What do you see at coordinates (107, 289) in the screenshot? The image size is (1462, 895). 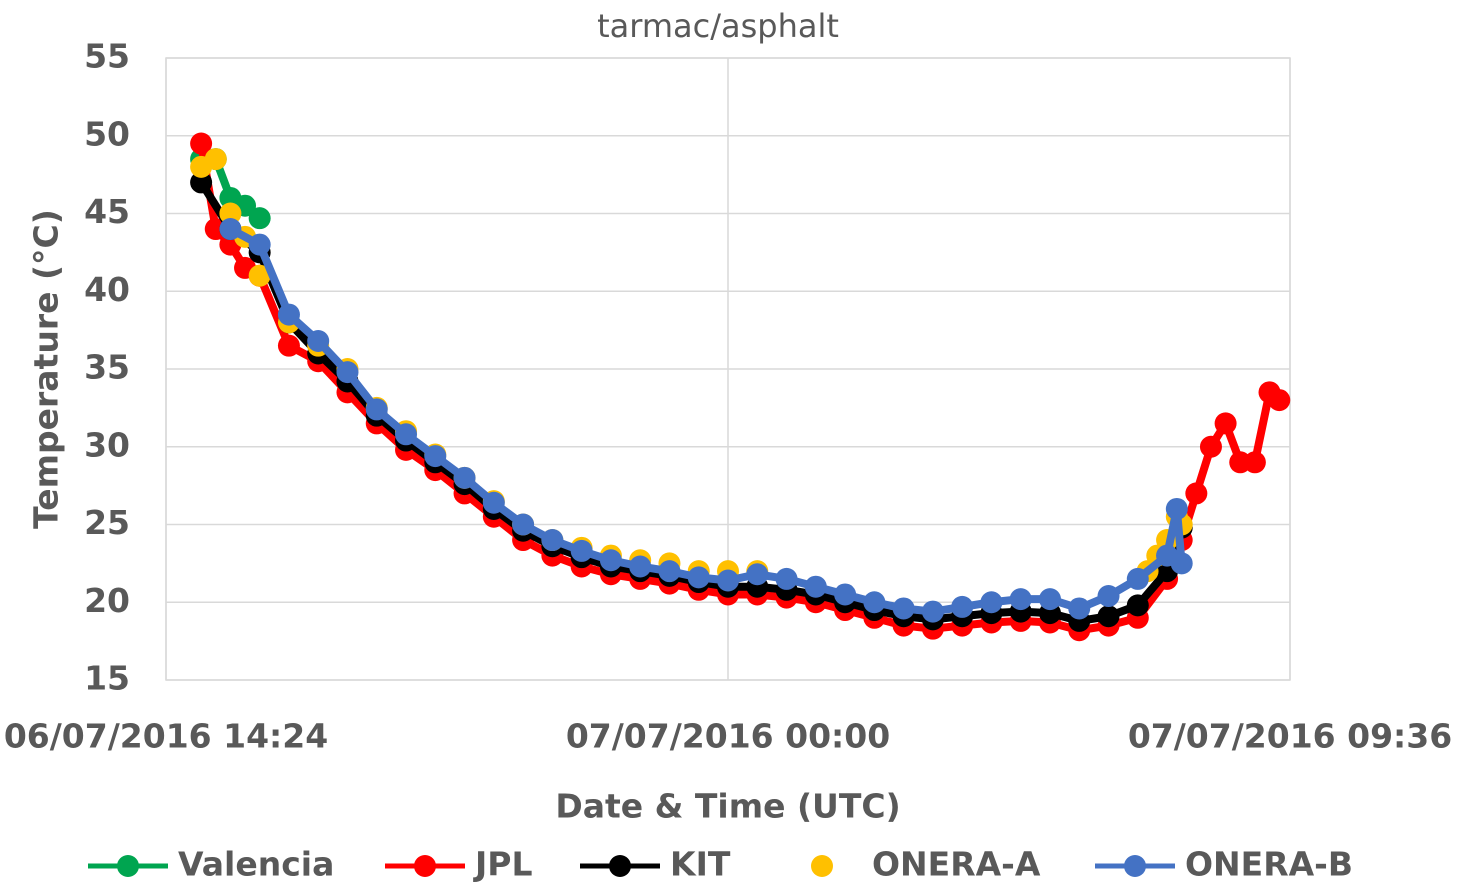 I see `y-tick-label: 40` at bounding box center [107, 289].